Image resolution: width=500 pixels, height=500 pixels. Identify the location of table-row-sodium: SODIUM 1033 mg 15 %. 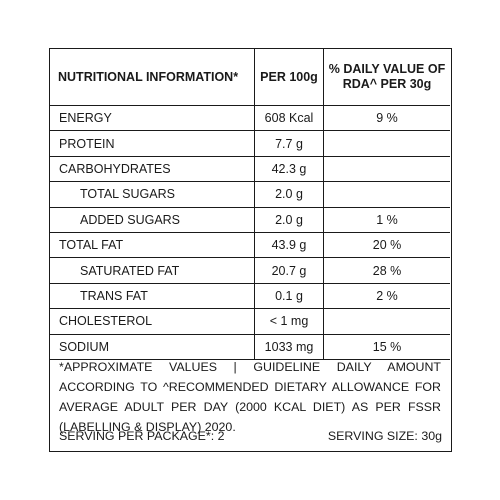
(250, 347).